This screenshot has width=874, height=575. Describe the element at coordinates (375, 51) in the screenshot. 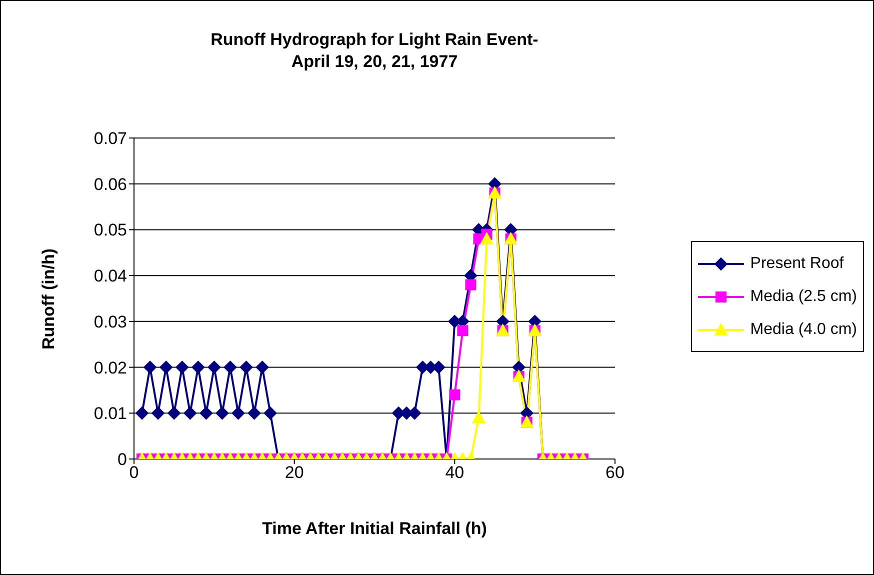

I see `chart-title: Runoff Hydrograph for Light Rain Event- April 19, 20, 21, 1977` at that location.